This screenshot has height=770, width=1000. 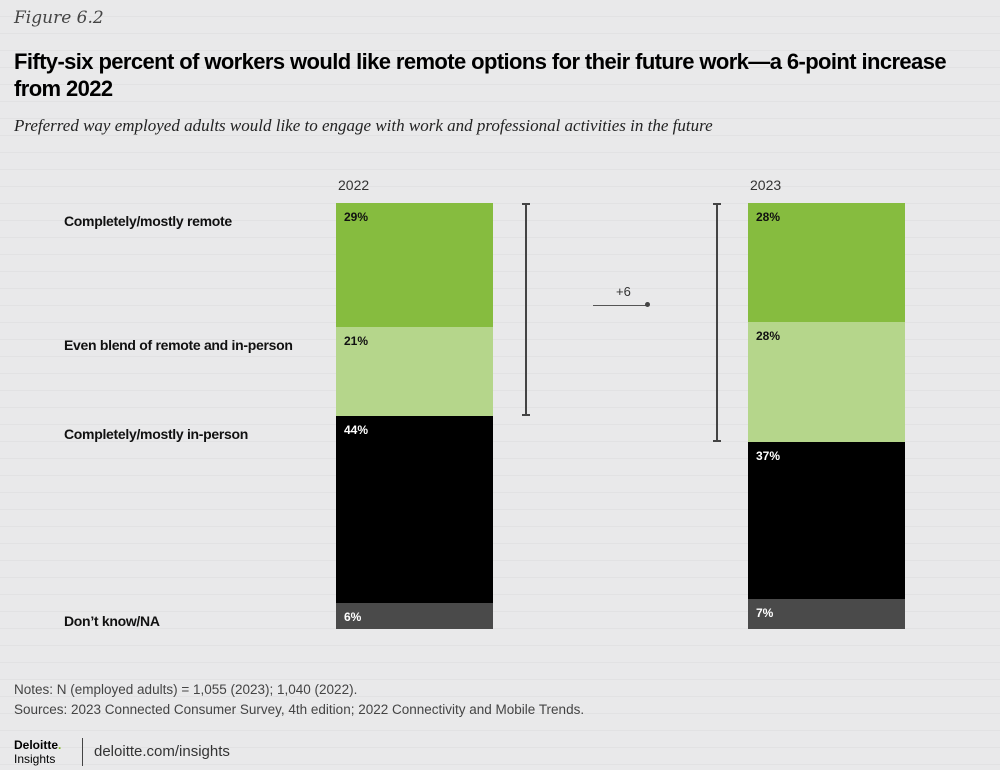 What do you see at coordinates (162, 751) in the screenshot?
I see `site-url: deloitte.com/insights` at bounding box center [162, 751].